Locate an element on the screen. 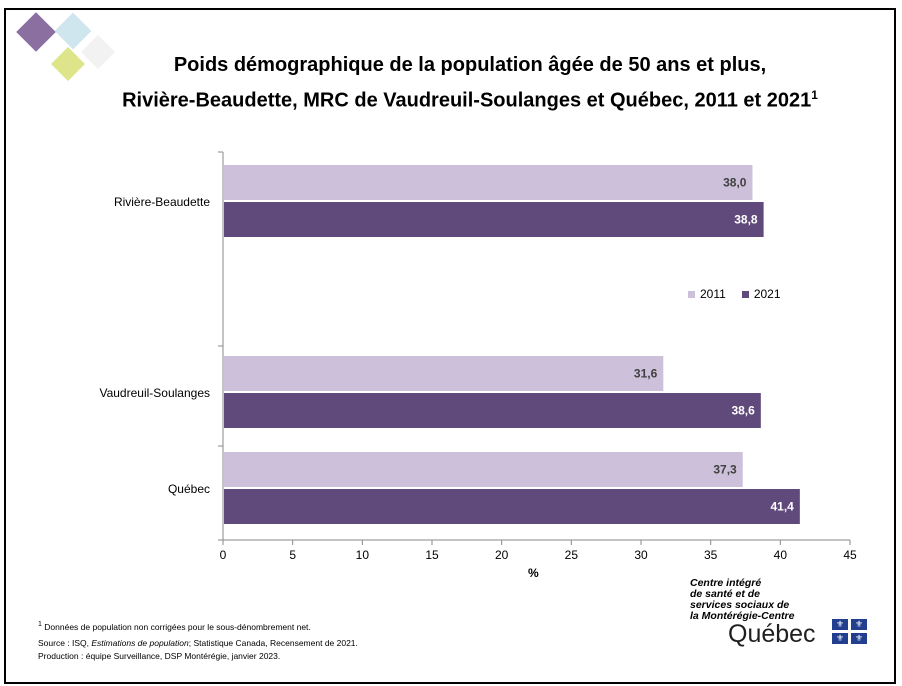  x-tick-label: 45 is located at coordinates (850, 555).